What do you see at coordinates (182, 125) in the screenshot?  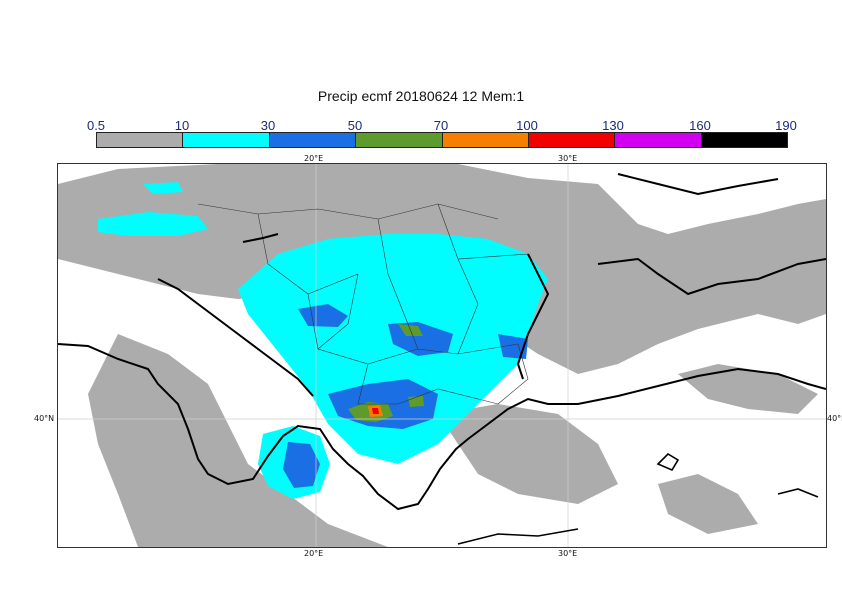 I see `legend-label: 10` at bounding box center [182, 125].